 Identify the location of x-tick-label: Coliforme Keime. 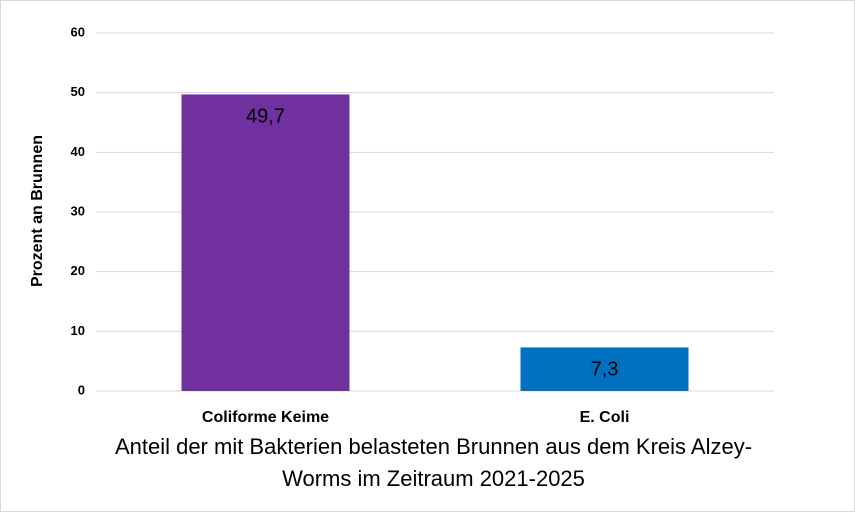
(265, 417).